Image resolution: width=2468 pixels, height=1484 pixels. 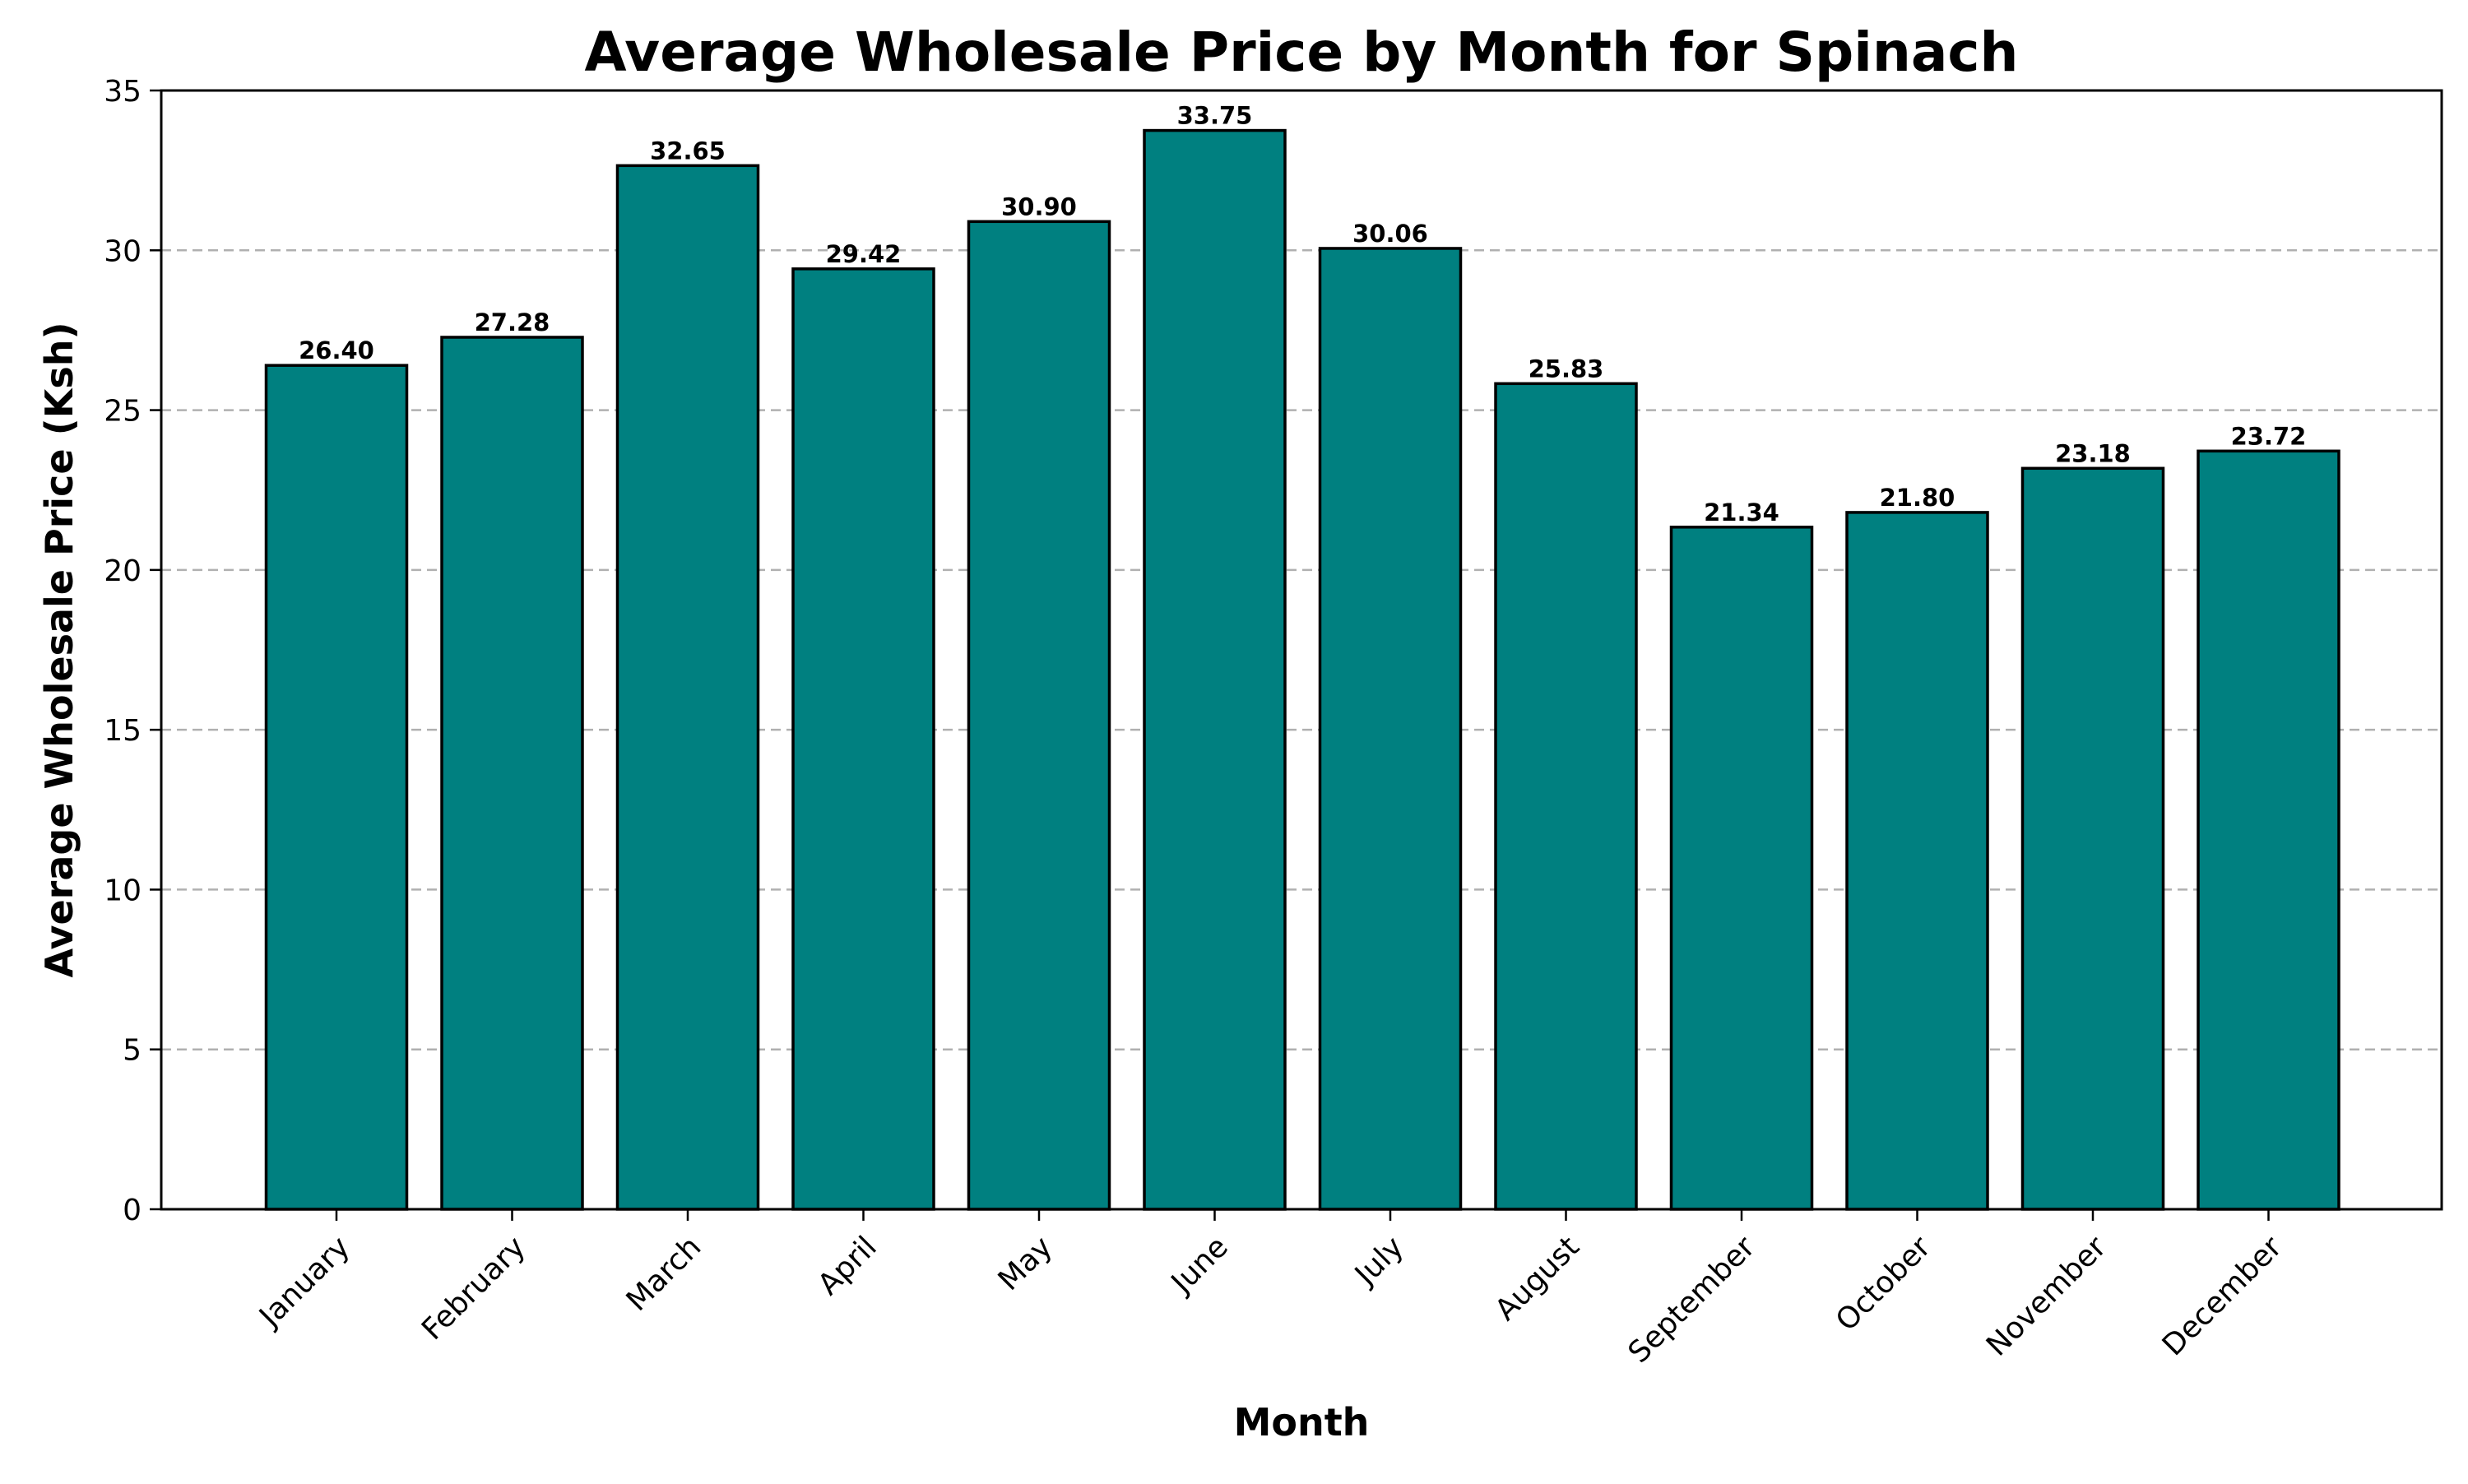 I want to click on x-tick-label: June, so click(x=1199, y=1265).